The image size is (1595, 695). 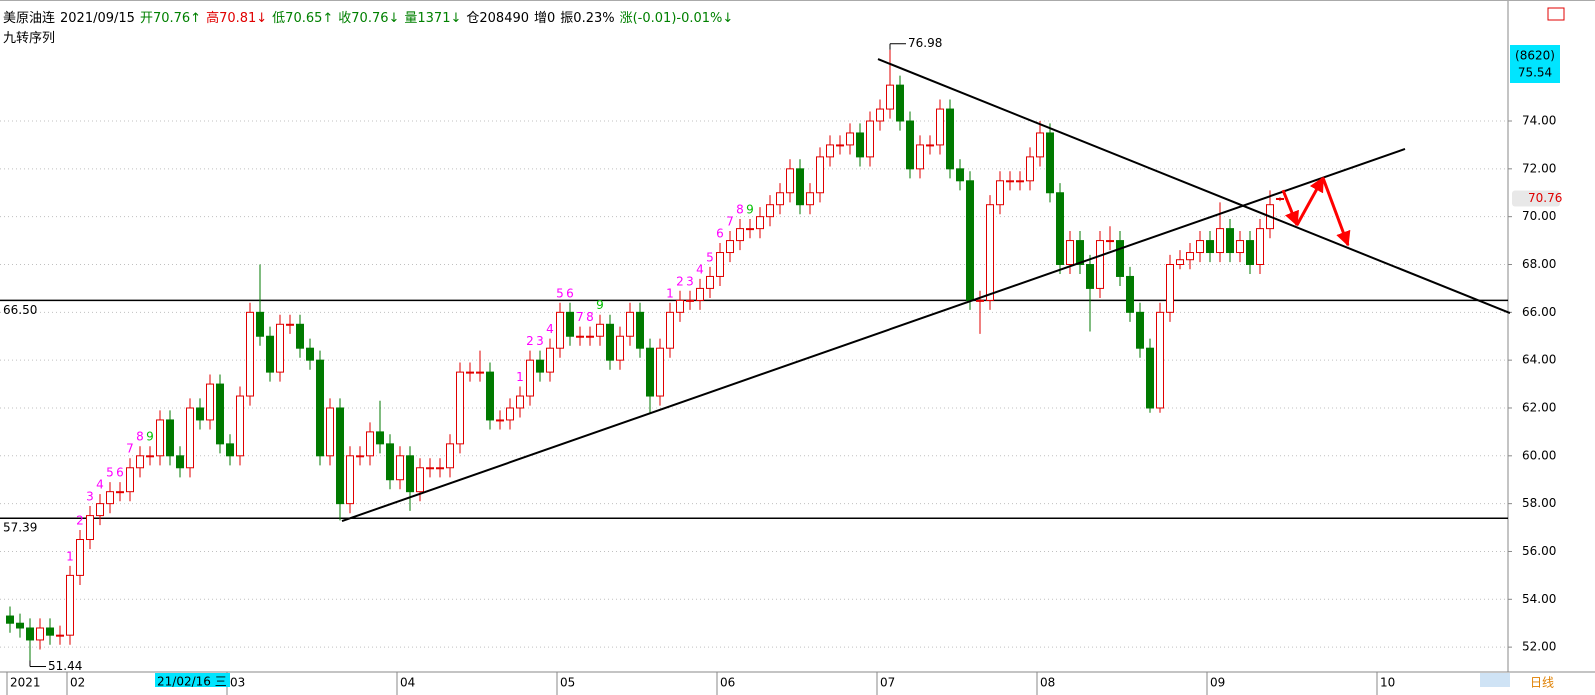 What do you see at coordinates (192, 680) in the screenshot?
I see `cursor-date-box` at bounding box center [192, 680].